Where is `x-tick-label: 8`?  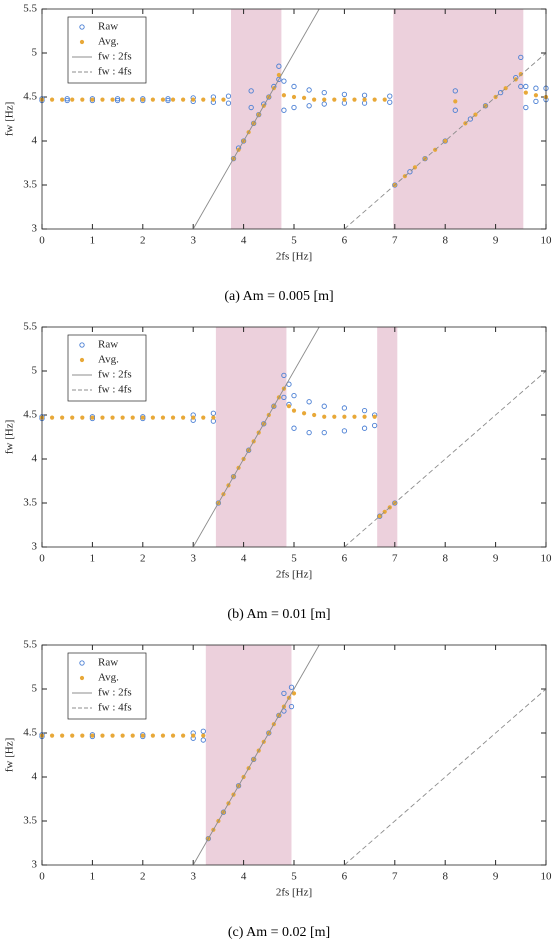
x-tick-label: 8 is located at coordinates (445, 559).